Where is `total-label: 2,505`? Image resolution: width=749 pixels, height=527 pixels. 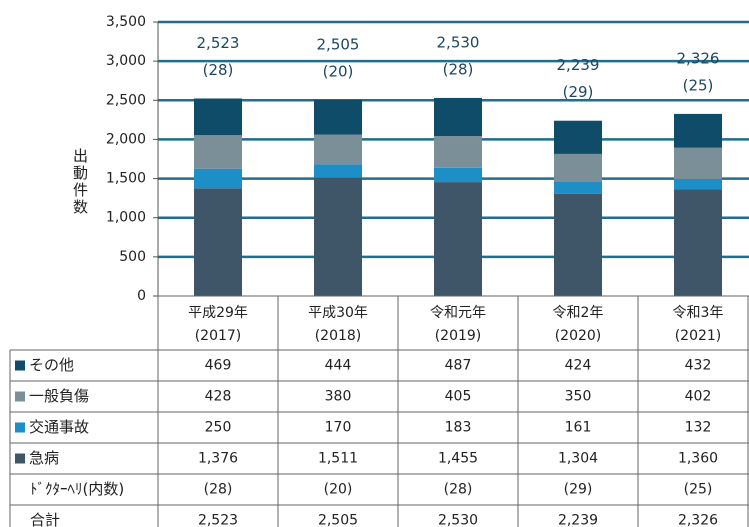
total-label: 2,505 is located at coordinates (338, 44).